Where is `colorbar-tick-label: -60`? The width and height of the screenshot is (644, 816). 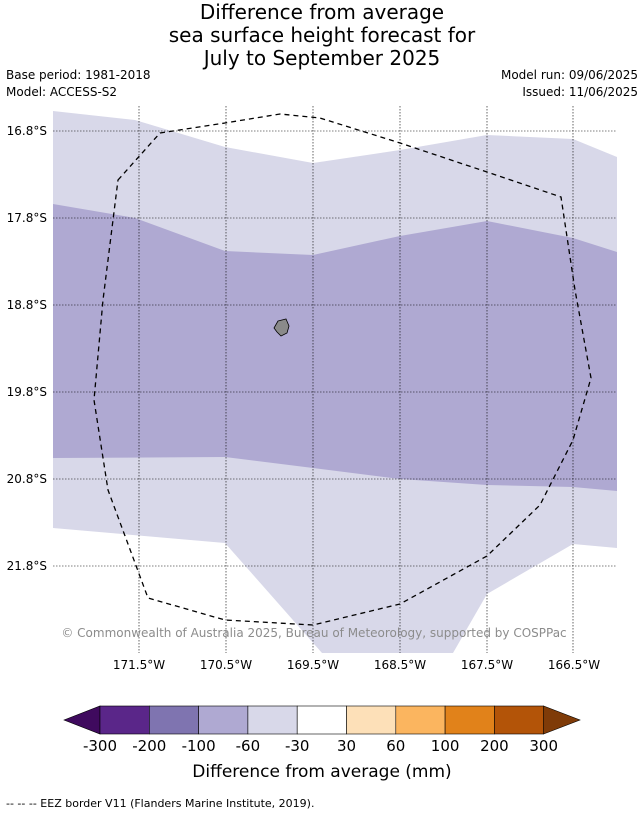 colorbar-tick-label: -60 is located at coordinates (248, 746).